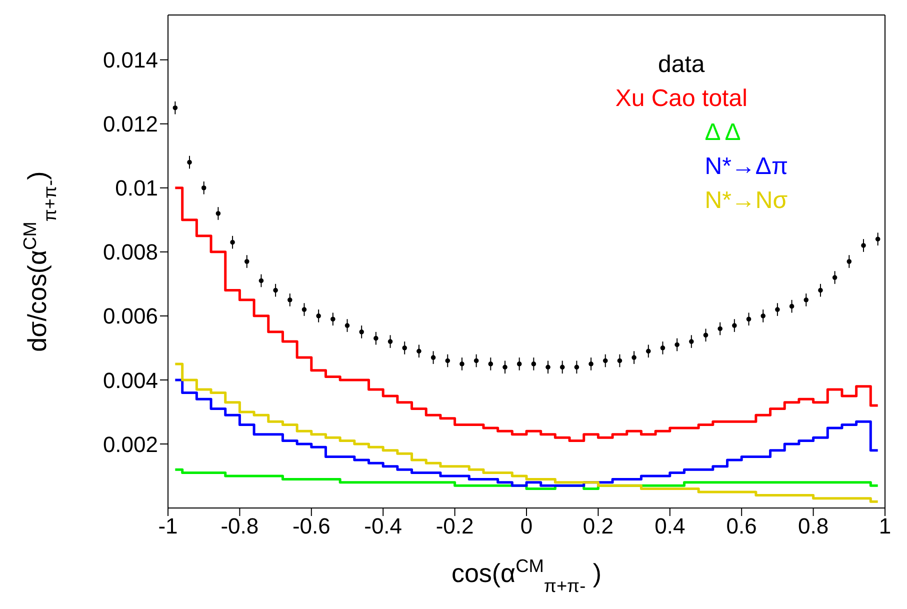 This screenshot has width=907, height=609. What do you see at coordinates (130, 444) in the screenshot?
I see `y-tick-label: 0.002` at bounding box center [130, 444].